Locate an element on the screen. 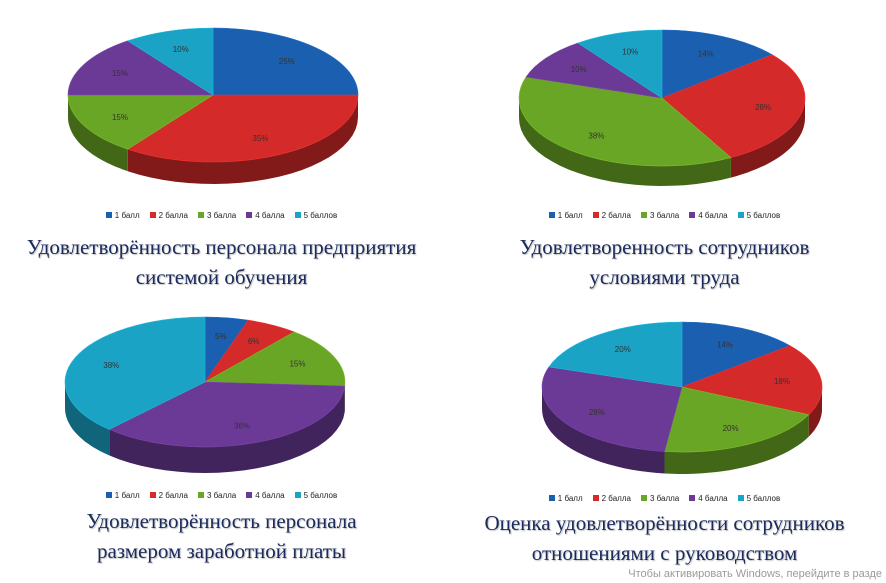 This screenshot has height=583, width=886. chart-title-line: Удовлетворённость персонала предприятия is located at coordinates (221, 247).